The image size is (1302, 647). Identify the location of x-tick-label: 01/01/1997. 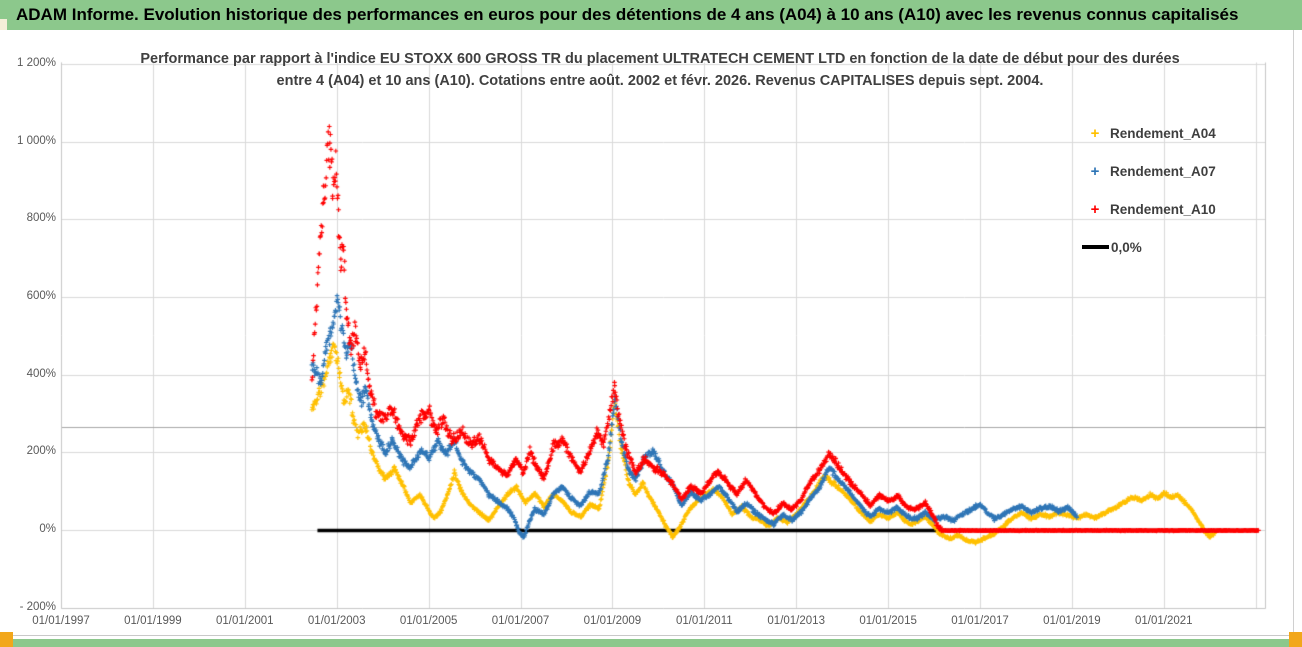
(61, 621).